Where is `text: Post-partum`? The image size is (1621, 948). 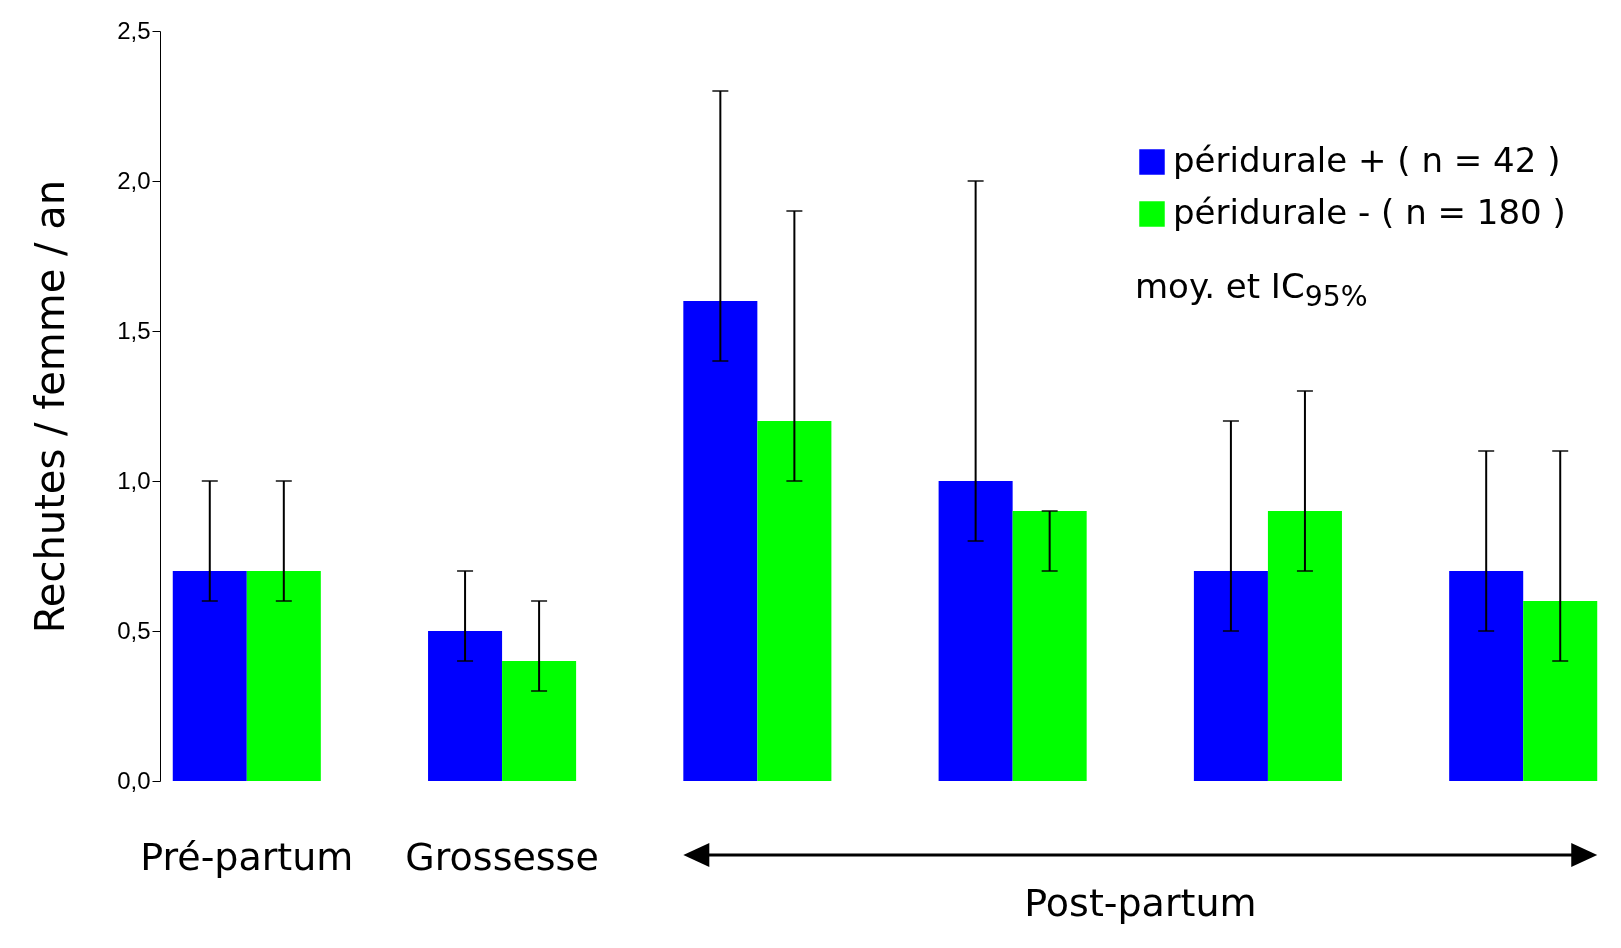 text: Post-partum is located at coordinates (1140, 903).